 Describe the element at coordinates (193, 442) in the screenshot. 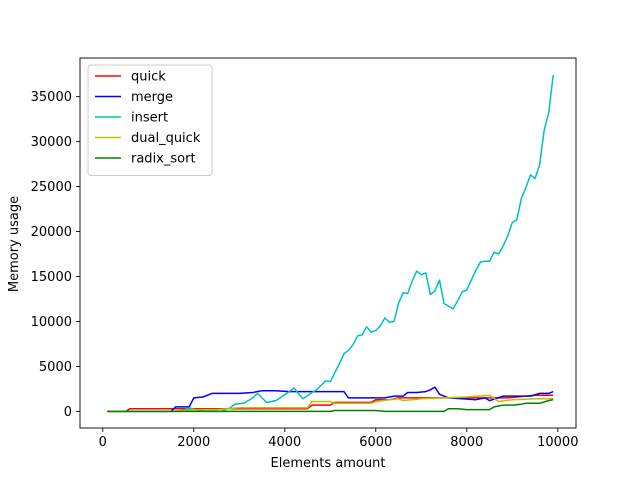

I see `x-tick-label: 2000` at that location.